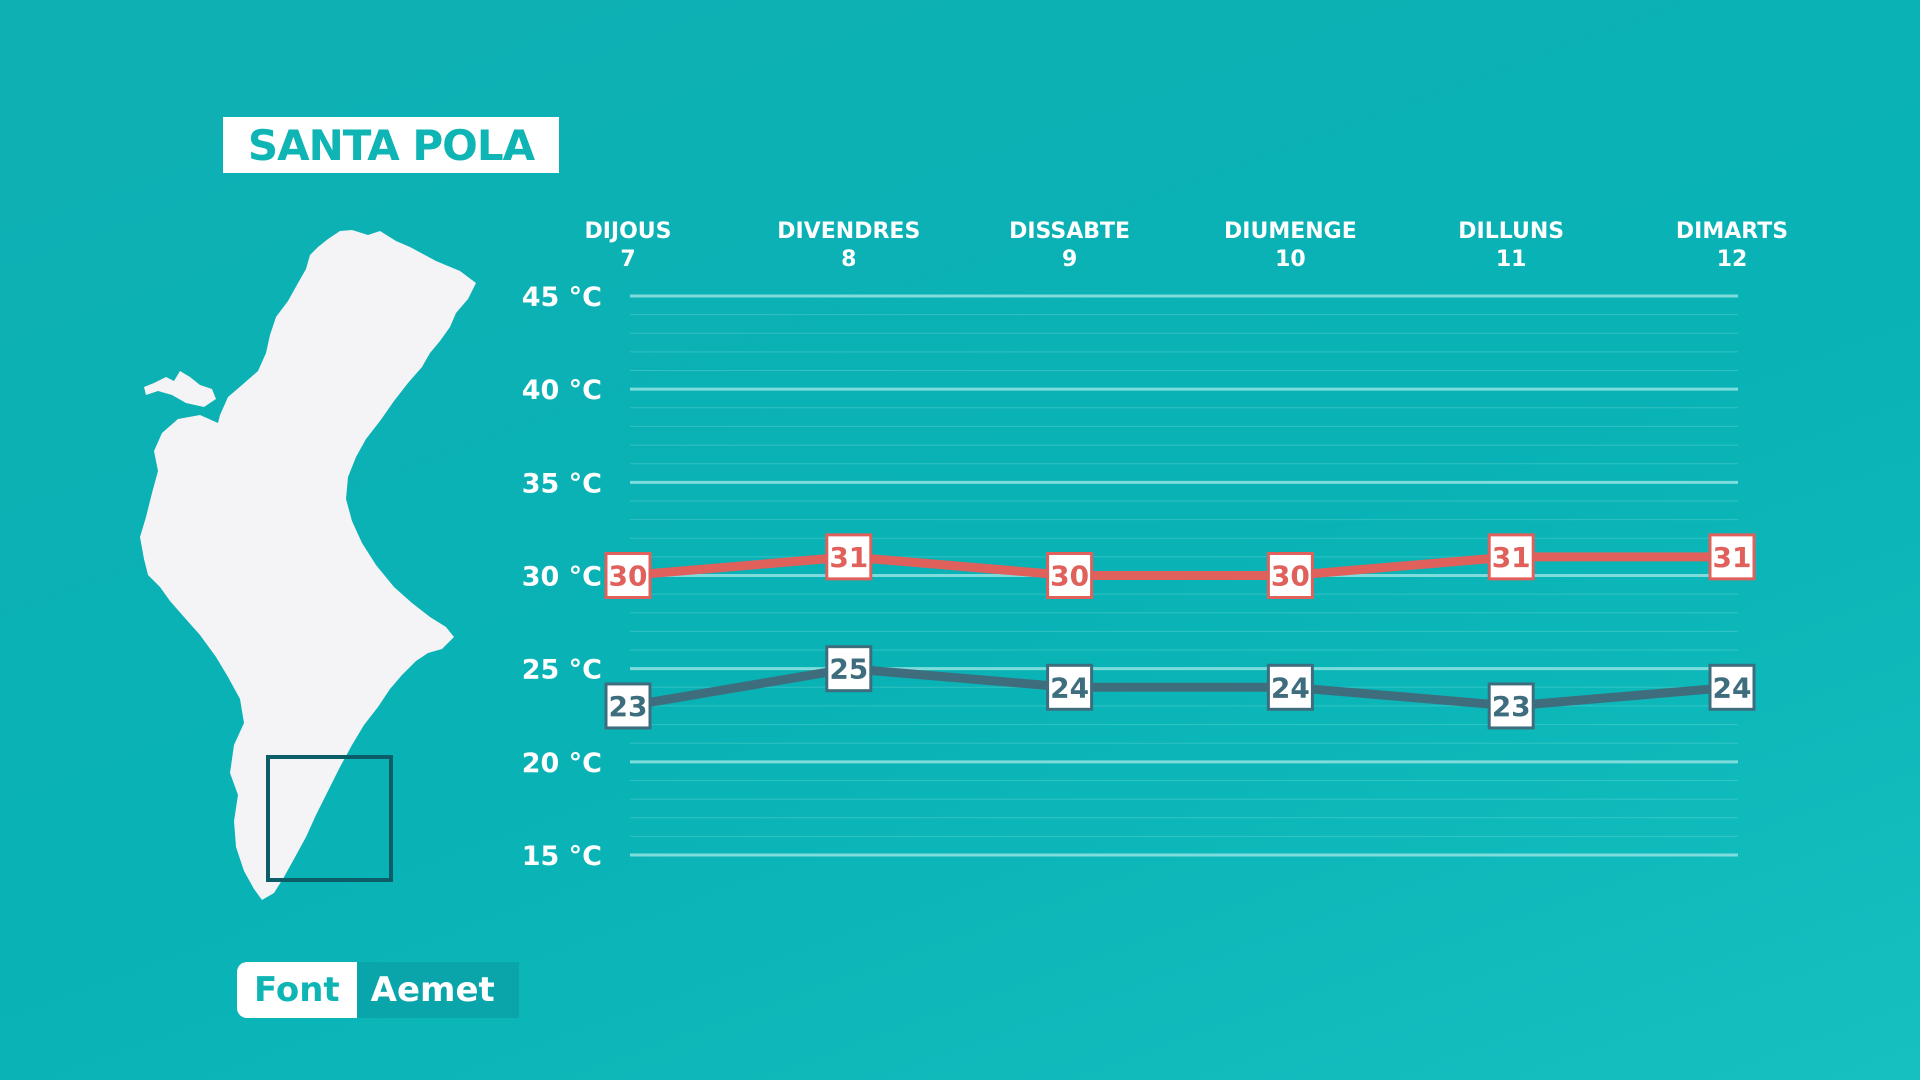 The image size is (1920, 1080). I want to click on day-date-label: 10, so click(1290, 259).